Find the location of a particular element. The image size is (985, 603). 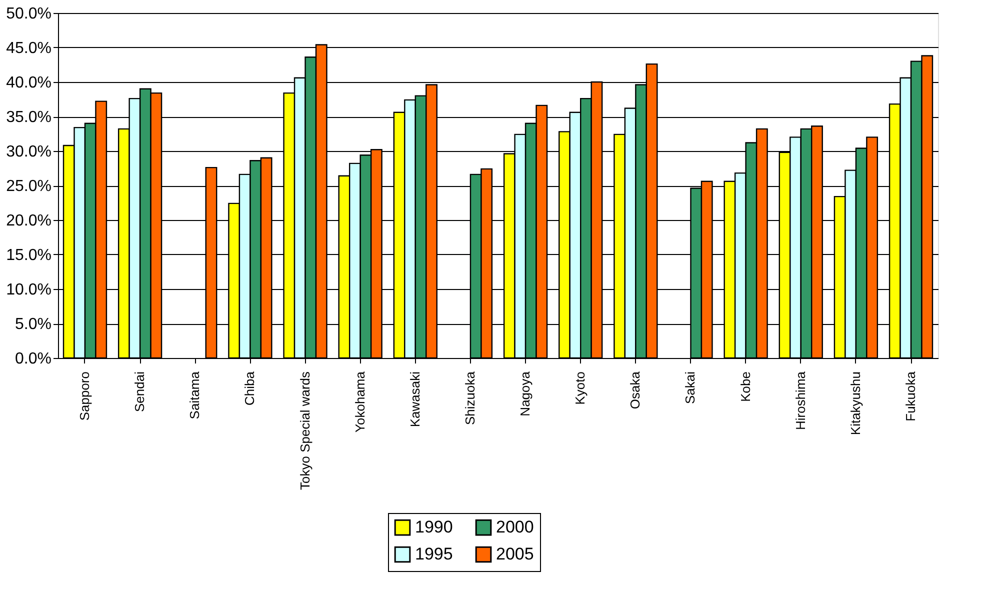

y-tick-label: 15.0% is located at coordinates (29, 255).